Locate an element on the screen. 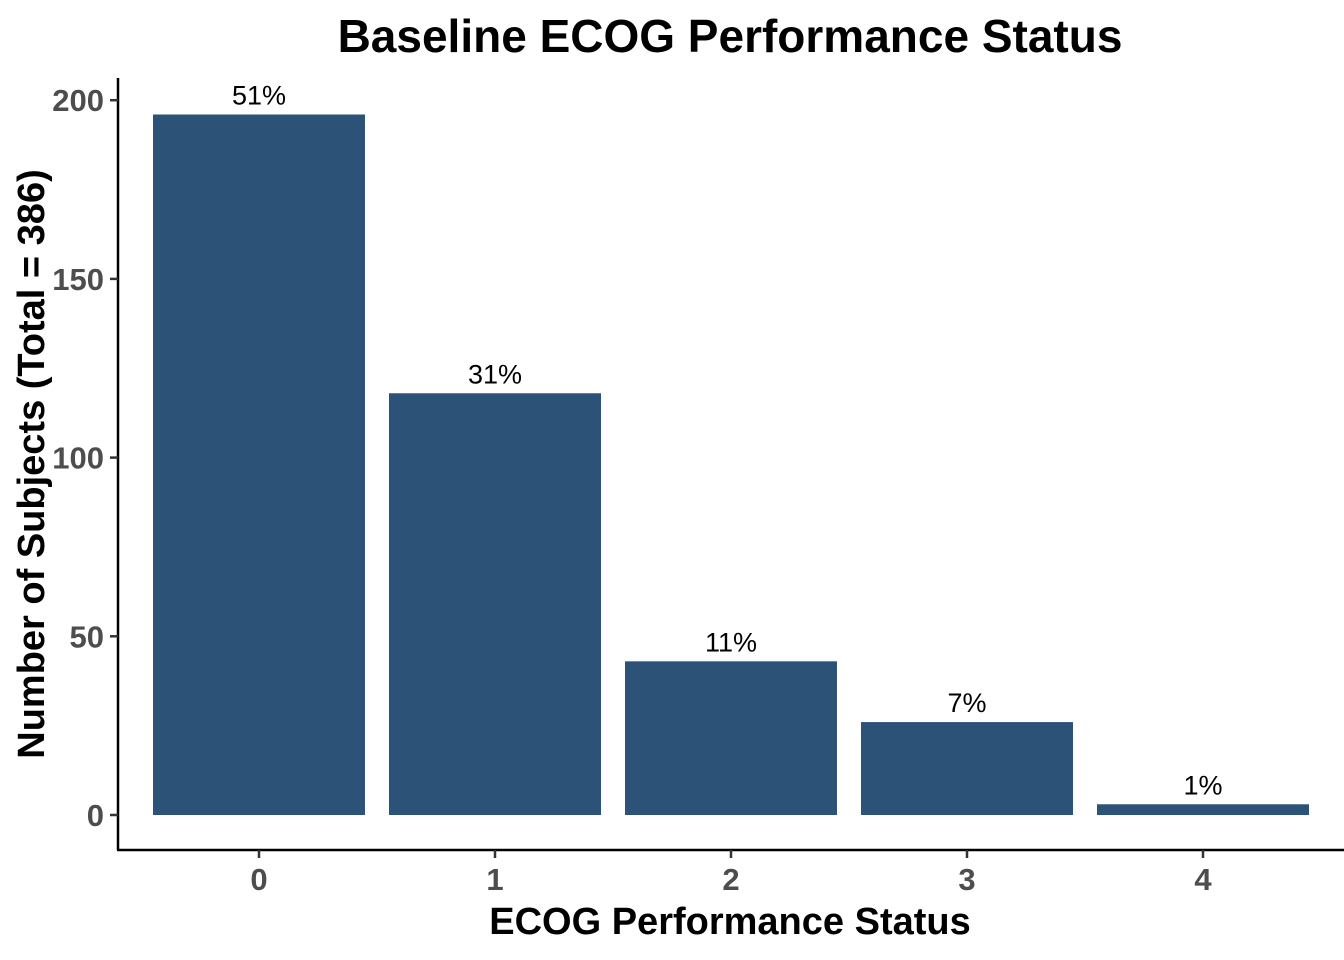 The image size is (1344, 960). y-tick-label-200: 200 is located at coordinates (78, 100).